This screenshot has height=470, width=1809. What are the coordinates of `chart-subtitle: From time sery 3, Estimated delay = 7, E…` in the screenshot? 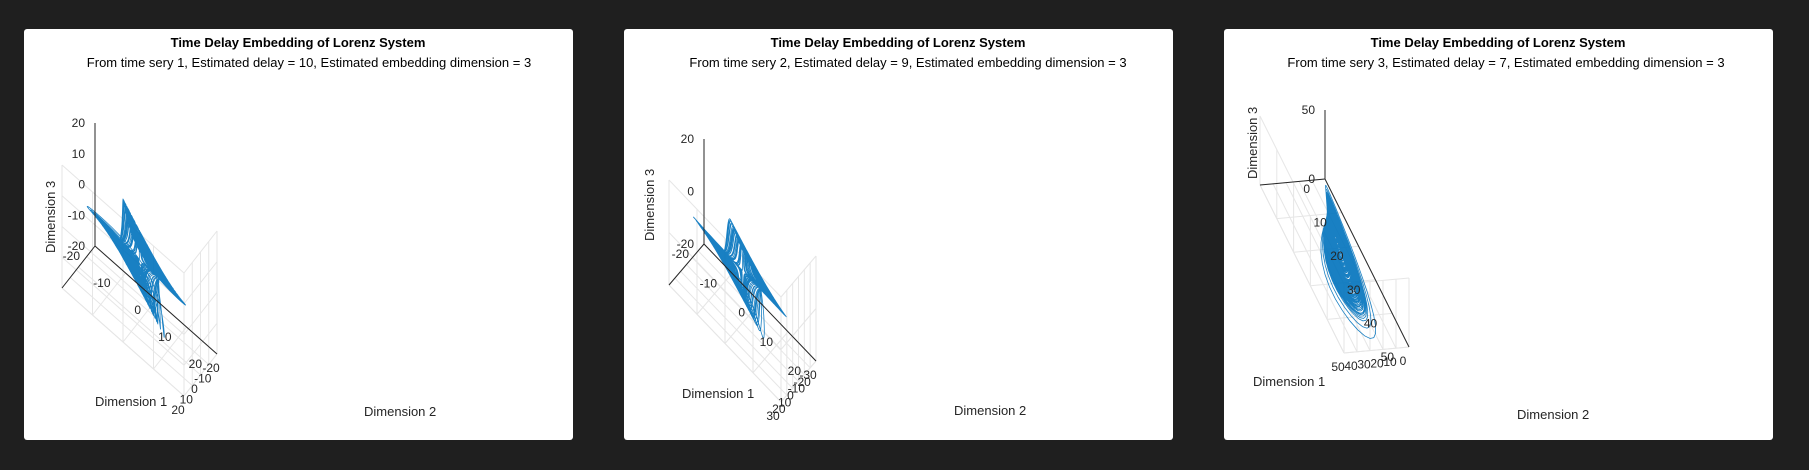 It's located at (1505, 62).